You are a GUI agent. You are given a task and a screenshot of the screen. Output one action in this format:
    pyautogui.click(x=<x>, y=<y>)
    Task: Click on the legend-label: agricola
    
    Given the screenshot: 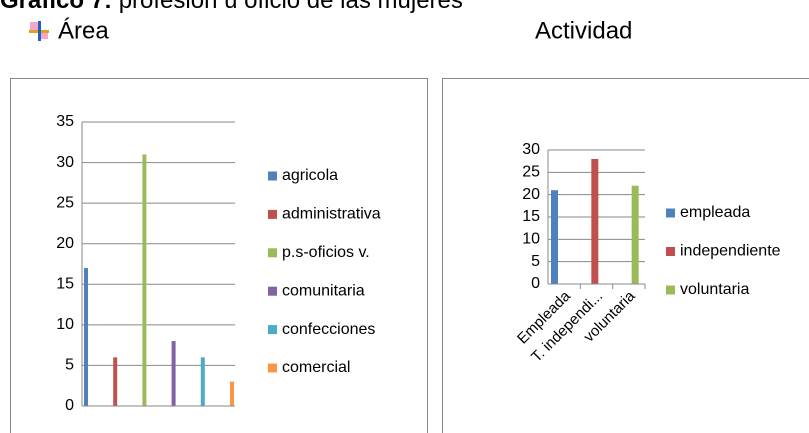 What is the action you would take?
    pyautogui.click(x=310, y=175)
    